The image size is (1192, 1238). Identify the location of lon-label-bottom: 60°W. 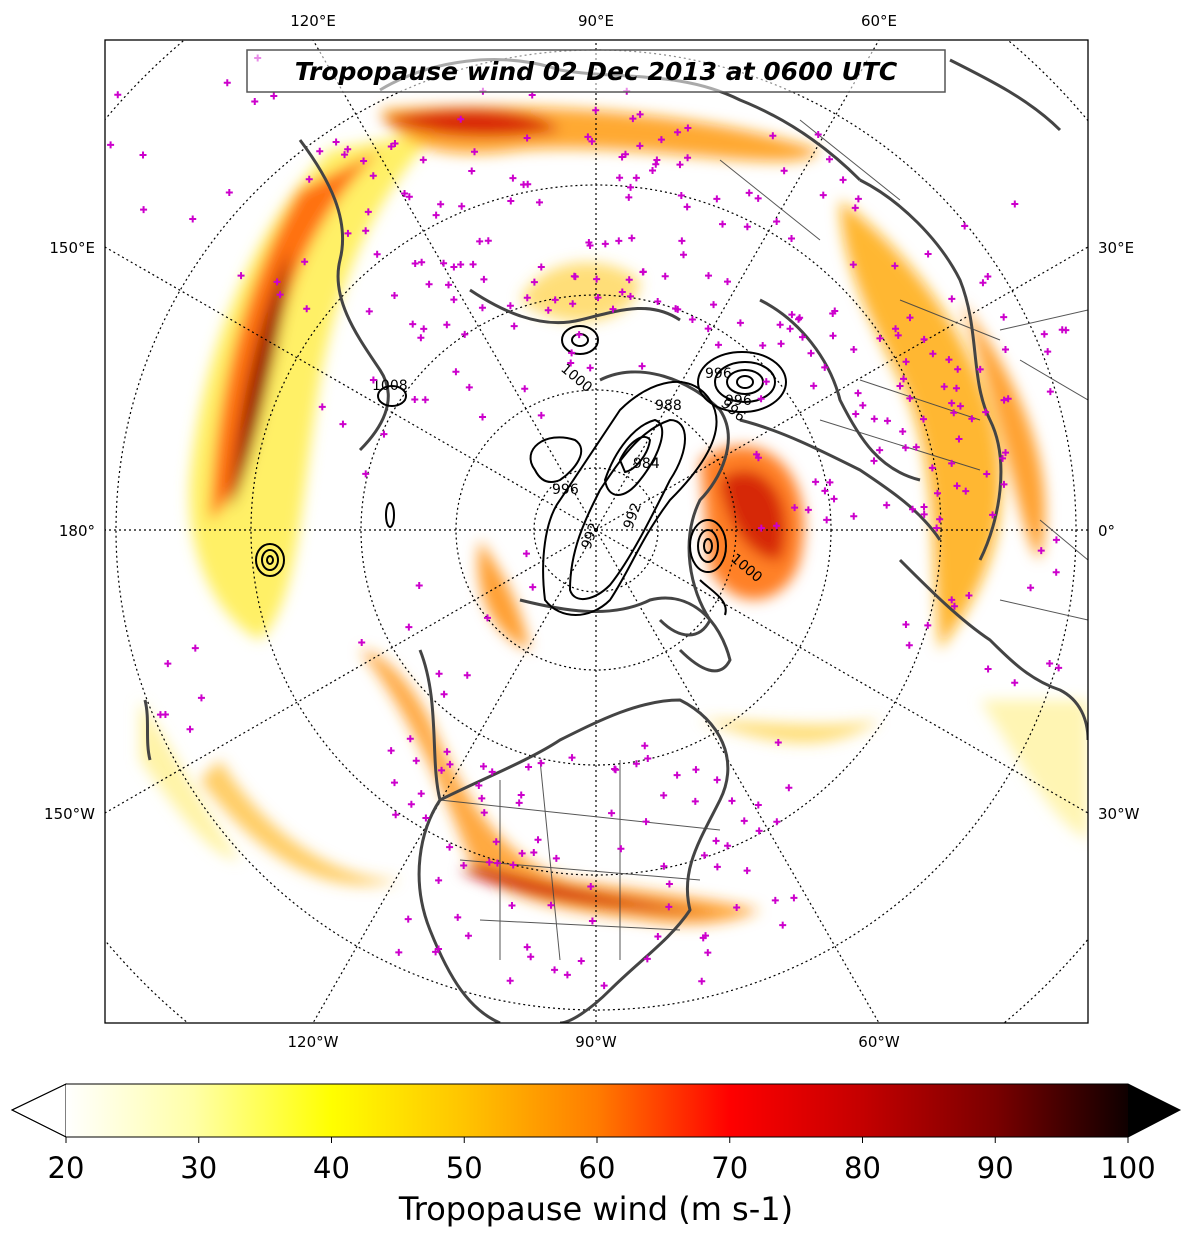
(879, 1042).